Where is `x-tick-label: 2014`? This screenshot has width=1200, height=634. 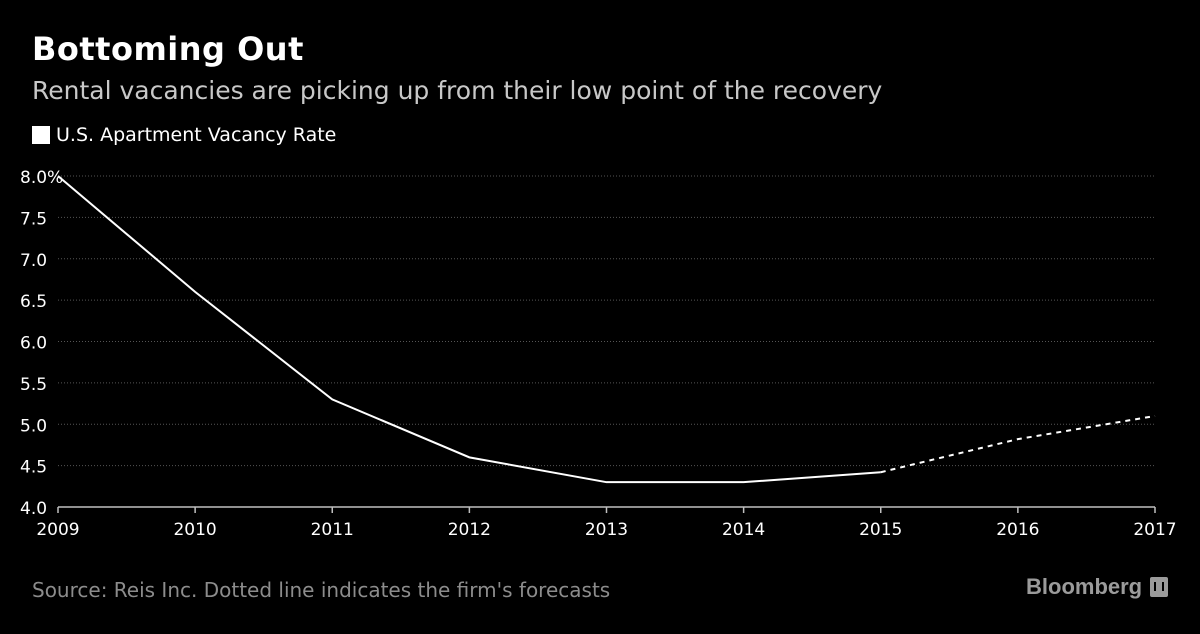
x-tick-label: 2014 is located at coordinates (743, 530).